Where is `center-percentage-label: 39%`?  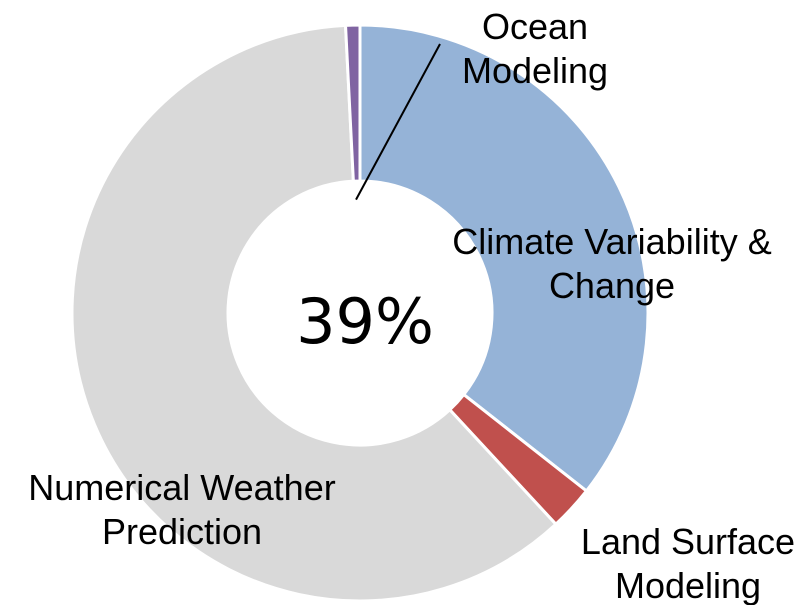 center-percentage-label: 39% is located at coordinates (365, 321).